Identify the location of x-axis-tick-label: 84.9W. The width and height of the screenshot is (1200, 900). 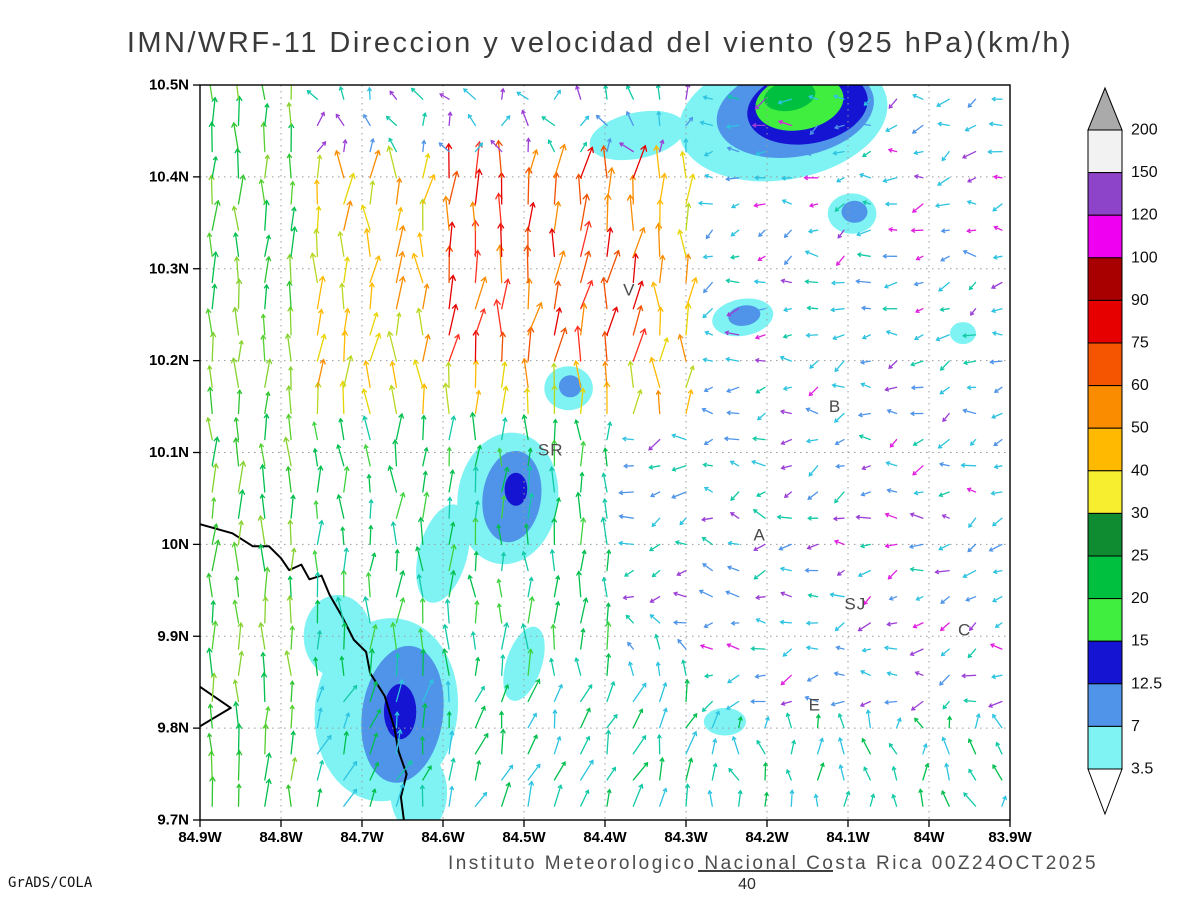
(200, 837).